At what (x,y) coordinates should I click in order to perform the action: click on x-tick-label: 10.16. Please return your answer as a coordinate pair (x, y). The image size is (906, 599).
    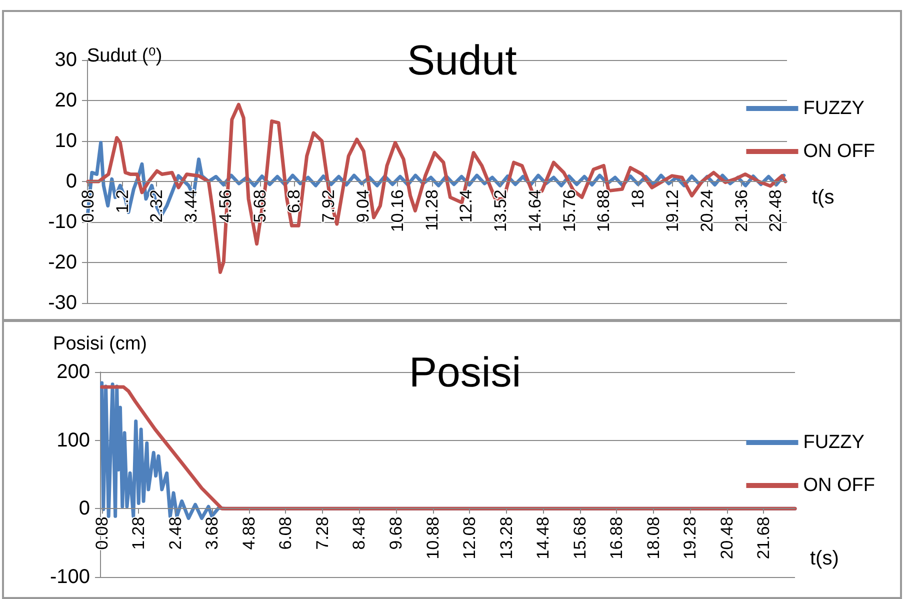
    Looking at the image, I should click on (397, 211).